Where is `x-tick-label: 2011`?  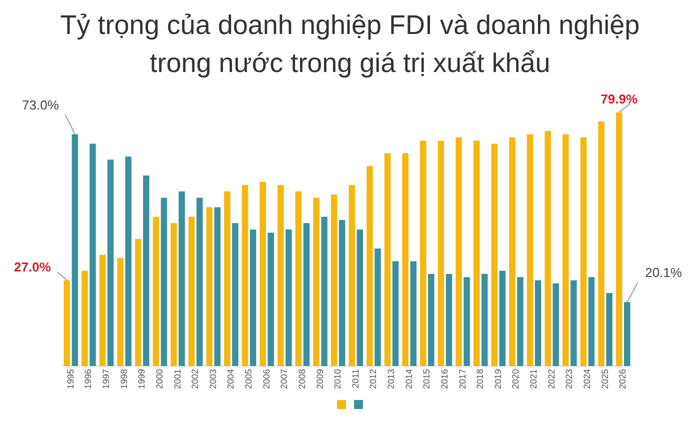
x-tick-label: 2011 is located at coordinates (355, 378).